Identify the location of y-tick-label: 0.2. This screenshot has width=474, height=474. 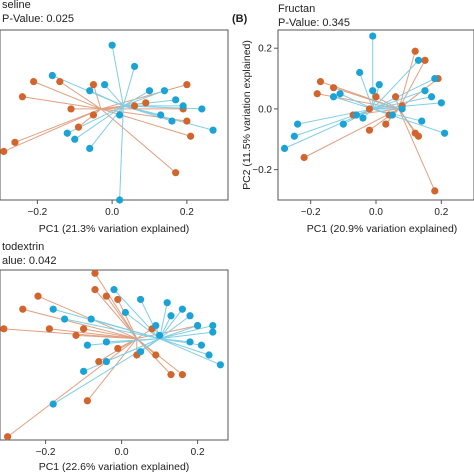
(265, 49).